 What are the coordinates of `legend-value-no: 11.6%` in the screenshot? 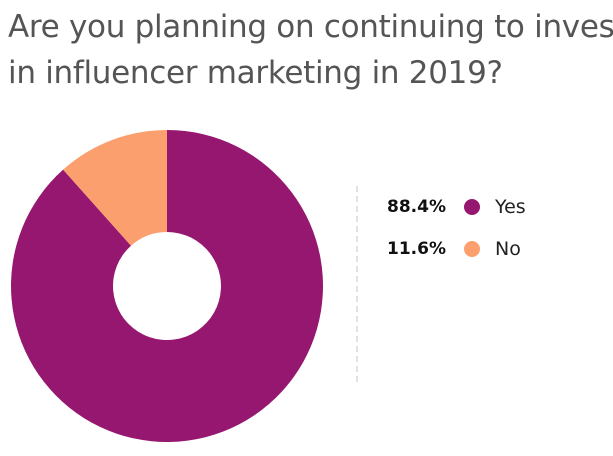 It's located at (416, 249).